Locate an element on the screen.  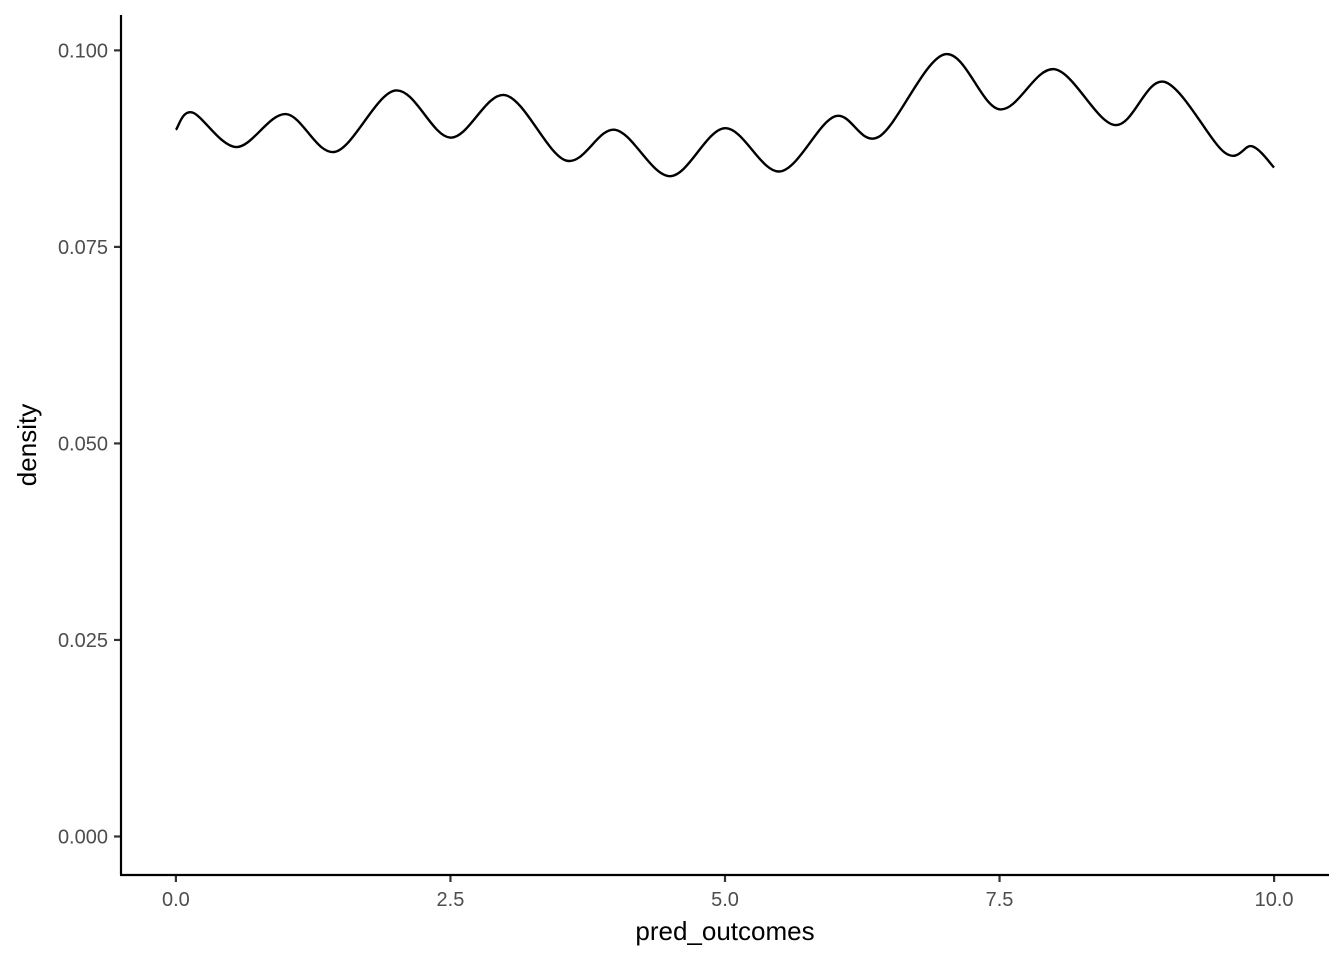
y-axis-ticks: 0.000 0.025 0.050 0.075 0.100 is located at coordinates (89, 444).